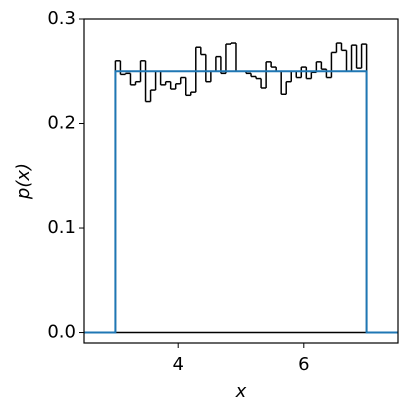  What do you see at coordinates (23, 181) in the screenshot?
I see `y-axis-label: p(x)` at bounding box center [23, 181].